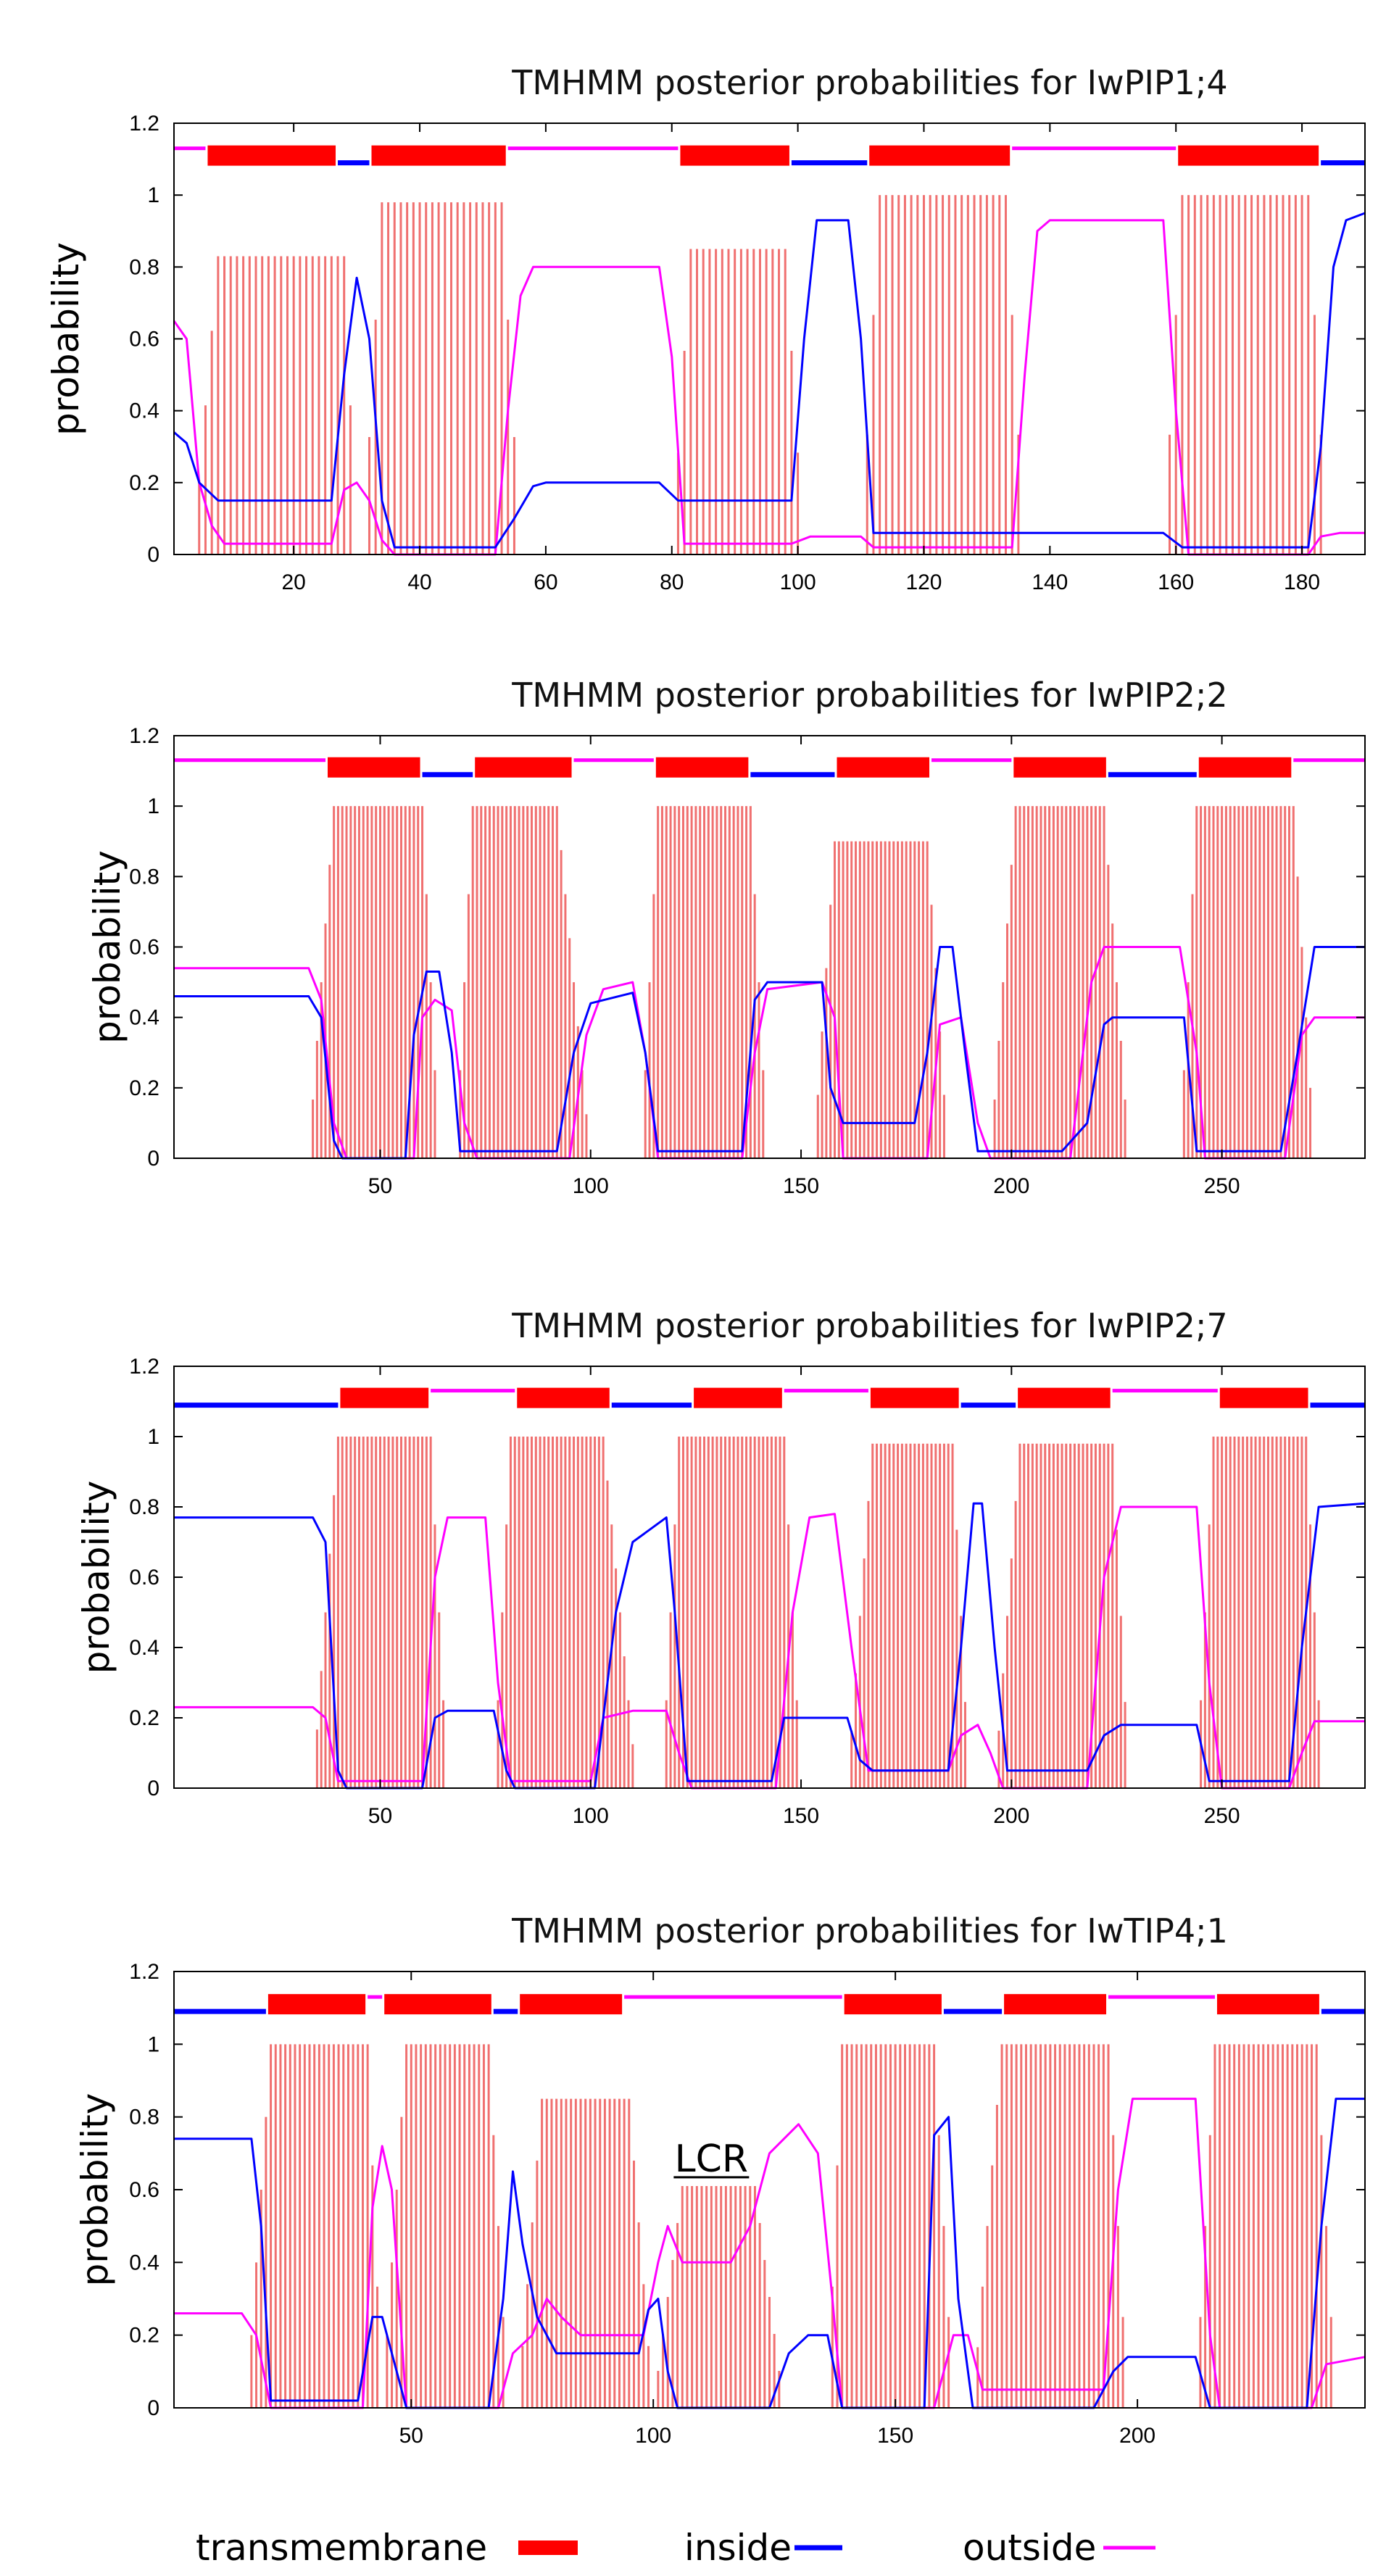 Image resolution: width=1386 pixels, height=2576 pixels. I want to click on legend: transmembrane inside outside, so click(676, 2548).